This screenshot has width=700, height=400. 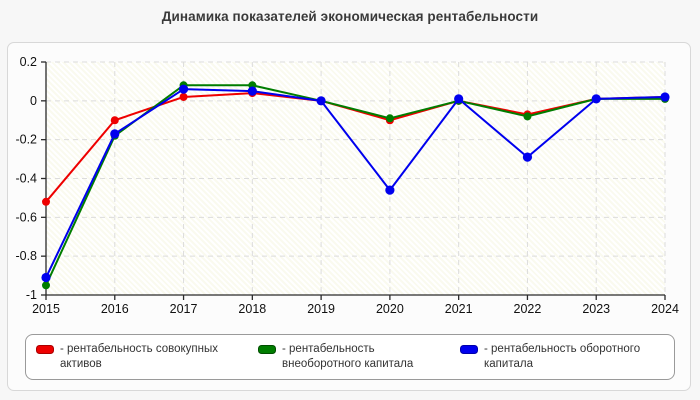 I want to click on svg-text: 2023, so click(x=596, y=309).